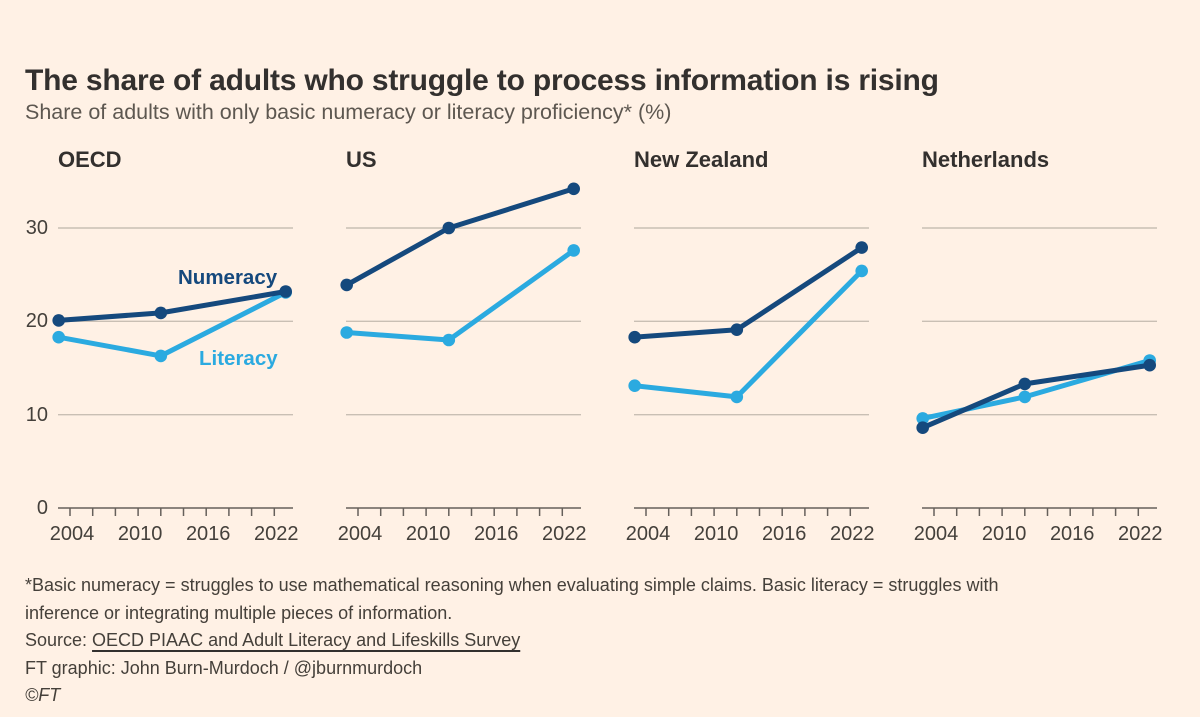 Image resolution: width=1200 pixels, height=717 pixels. I want to click on y-axis-label: 10, so click(36, 414).